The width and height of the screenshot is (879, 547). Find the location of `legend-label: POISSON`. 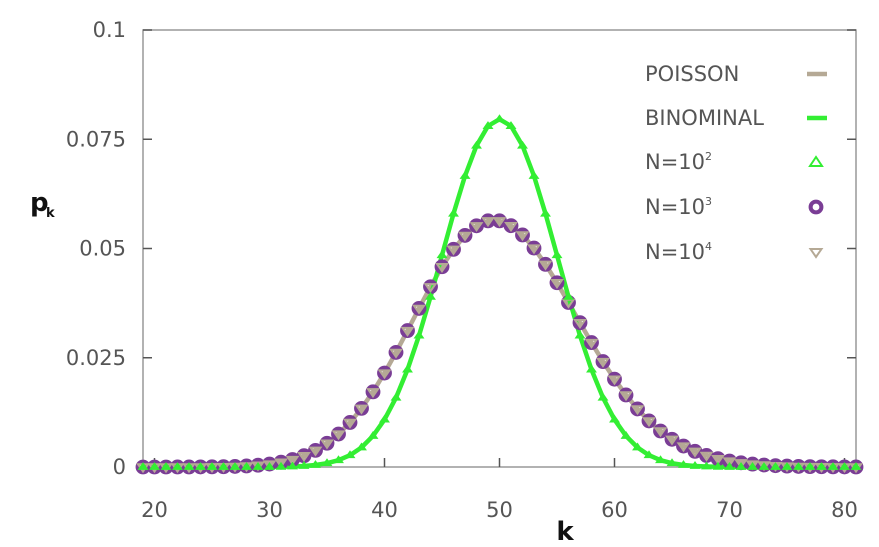

legend-label: POISSON is located at coordinates (692, 74).